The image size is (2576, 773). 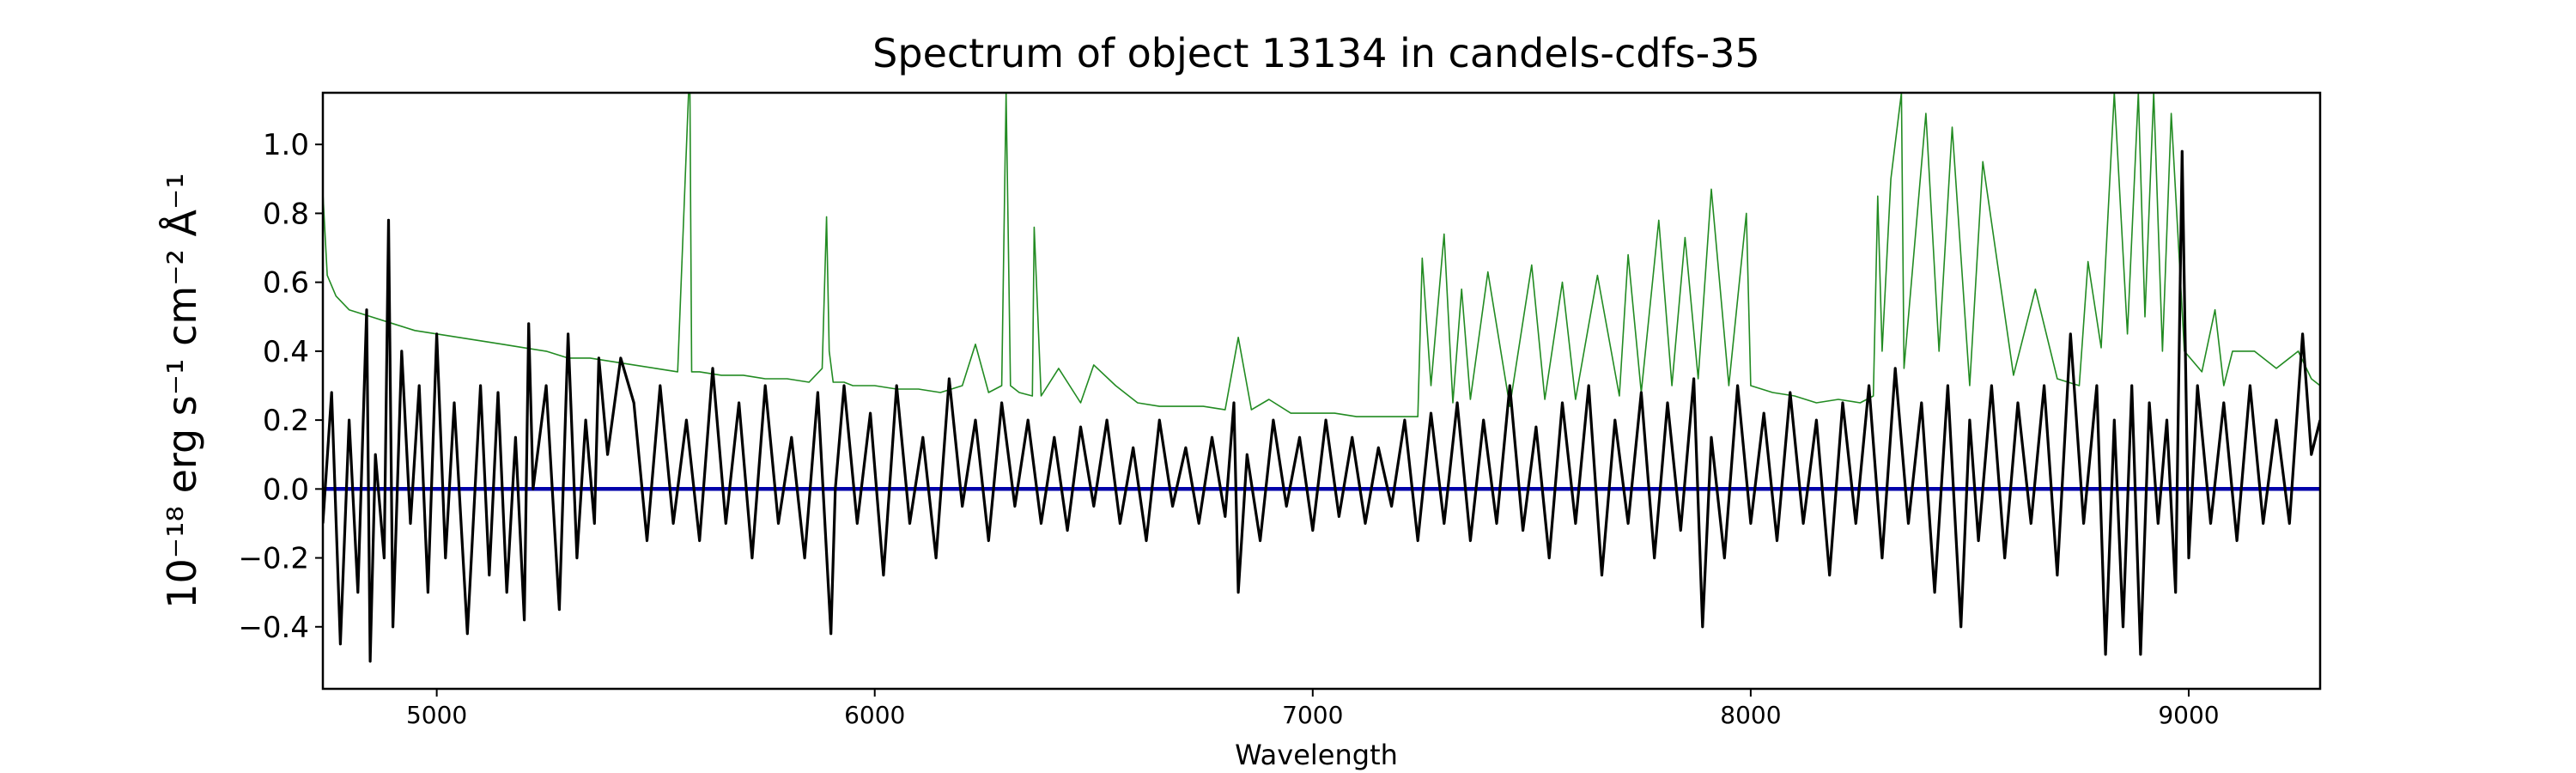 I want to click on x-tick-label: 6000, so click(x=874, y=715).